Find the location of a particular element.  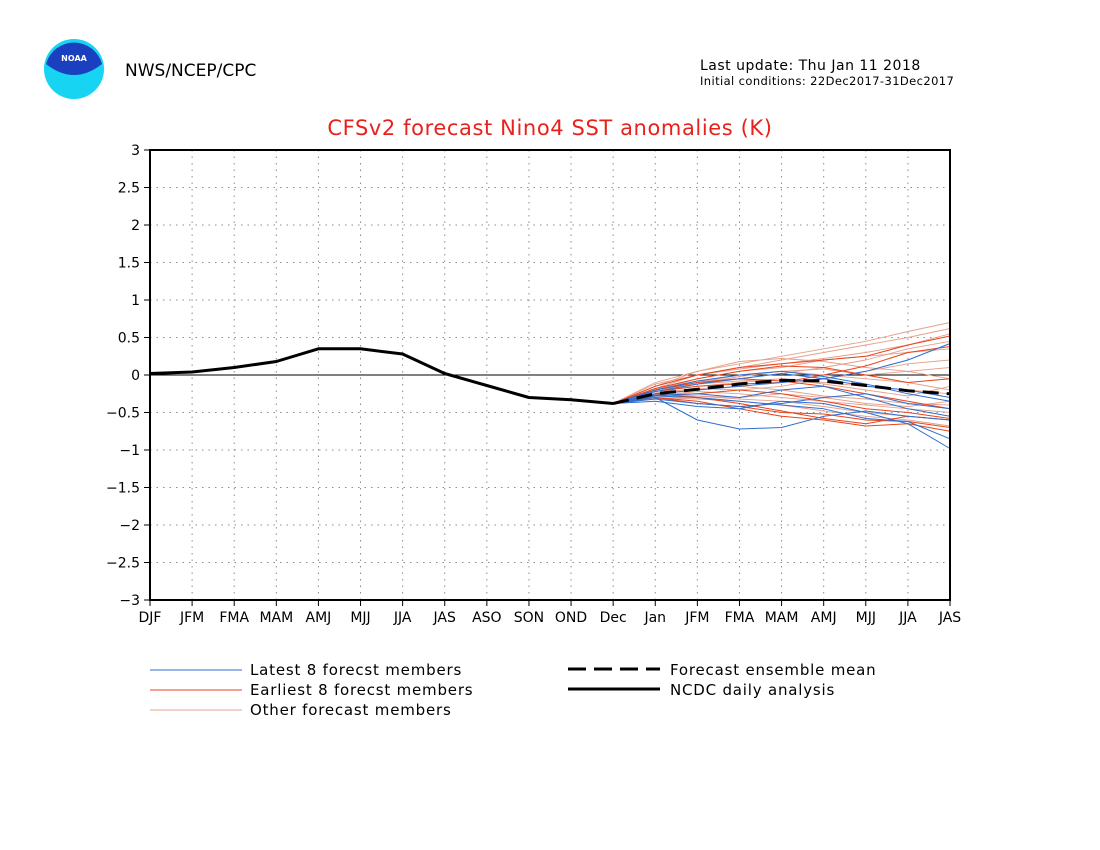

legend-analysis-label: NCDC daily analysis is located at coordinates (752, 690).